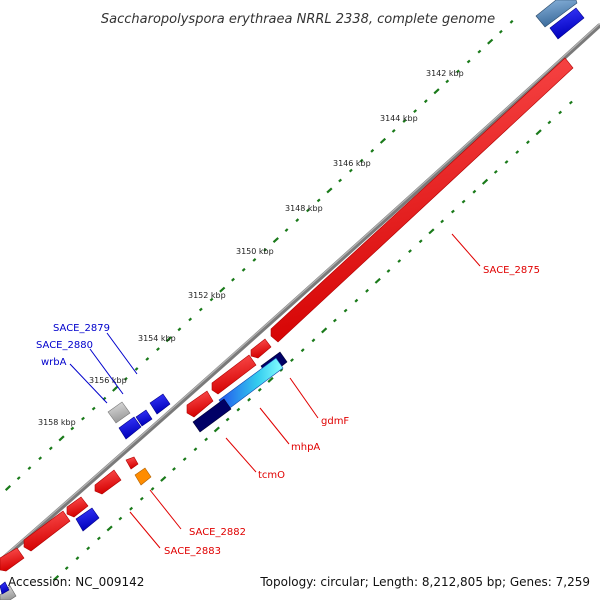 The width and height of the screenshot is (600, 600). Describe the element at coordinates (567, 23) in the screenshot. I see `gene-arrow-reverse` at that location.